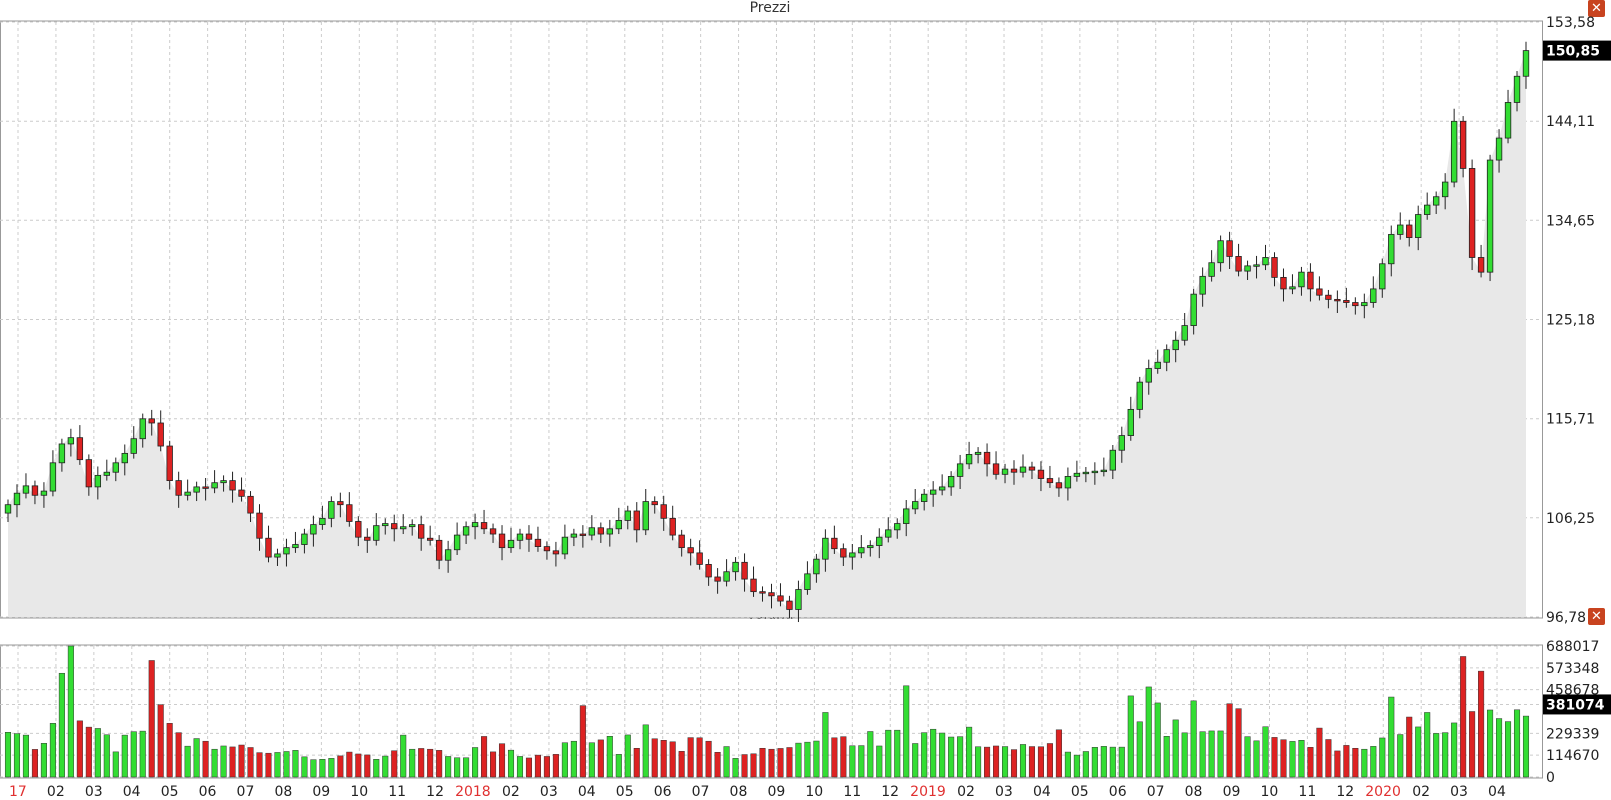 The width and height of the screenshot is (1611, 800). What do you see at coordinates (1080, 792) in the screenshot?
I see `x-tick-label: 05` at bounding box center [1080, 792].